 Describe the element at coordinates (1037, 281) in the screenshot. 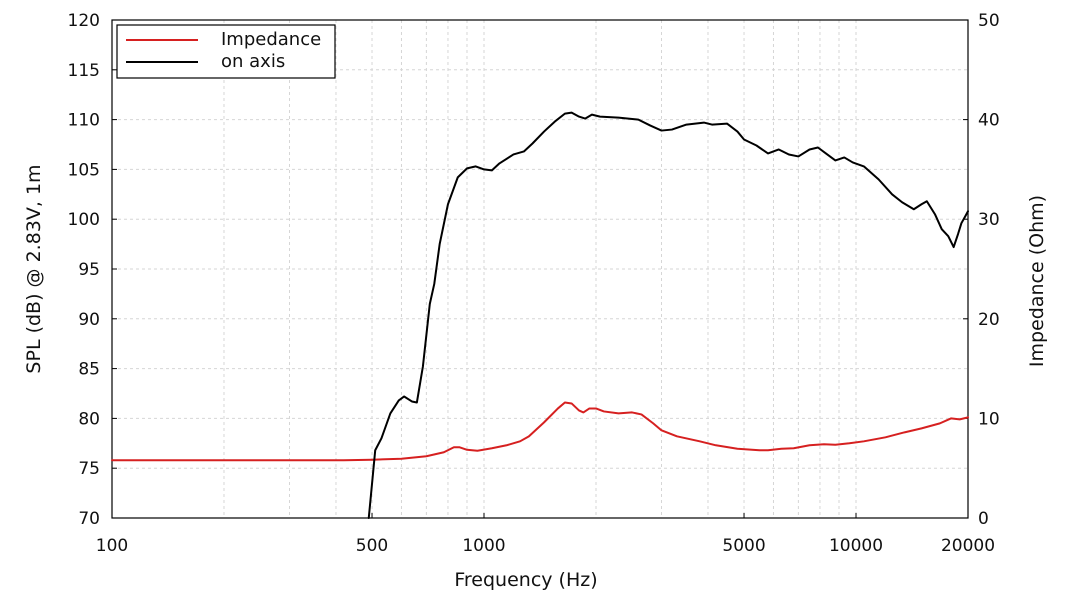

I see `y2-axis-label: Impedance (Ohm)` at that location.